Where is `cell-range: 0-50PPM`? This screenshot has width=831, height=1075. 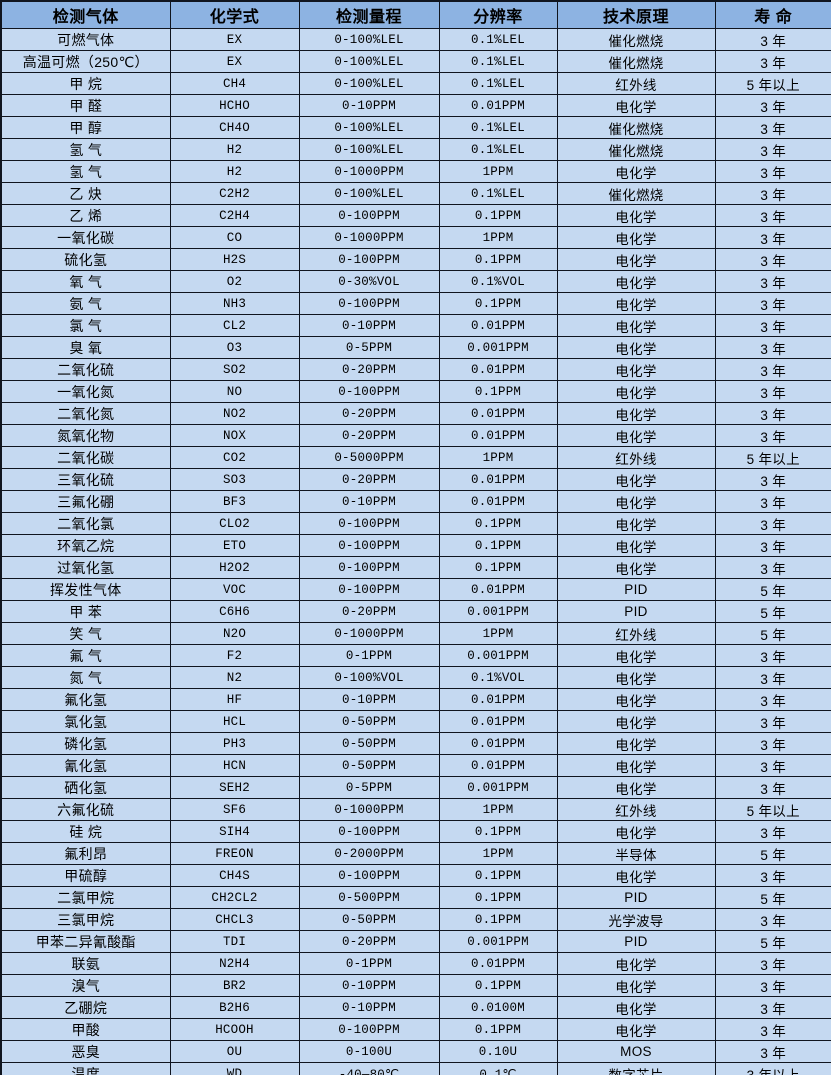 cell-range: 0-50PPM is located at coordinates (369, 721).